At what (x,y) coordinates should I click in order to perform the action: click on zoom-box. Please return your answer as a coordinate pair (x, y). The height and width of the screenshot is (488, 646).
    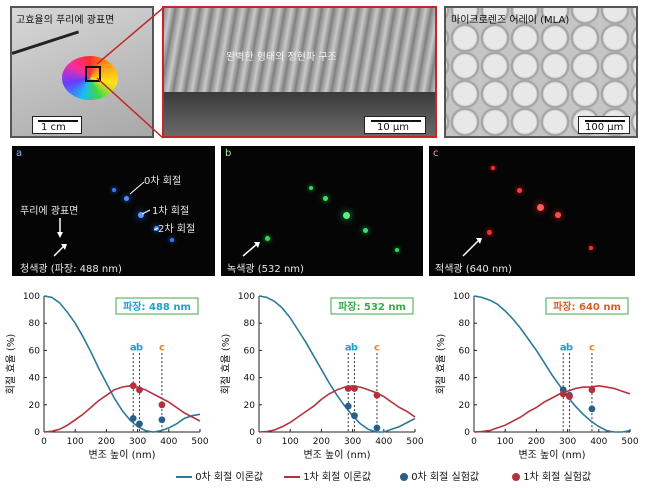
    Looking at the image, I should click on (93, 74).